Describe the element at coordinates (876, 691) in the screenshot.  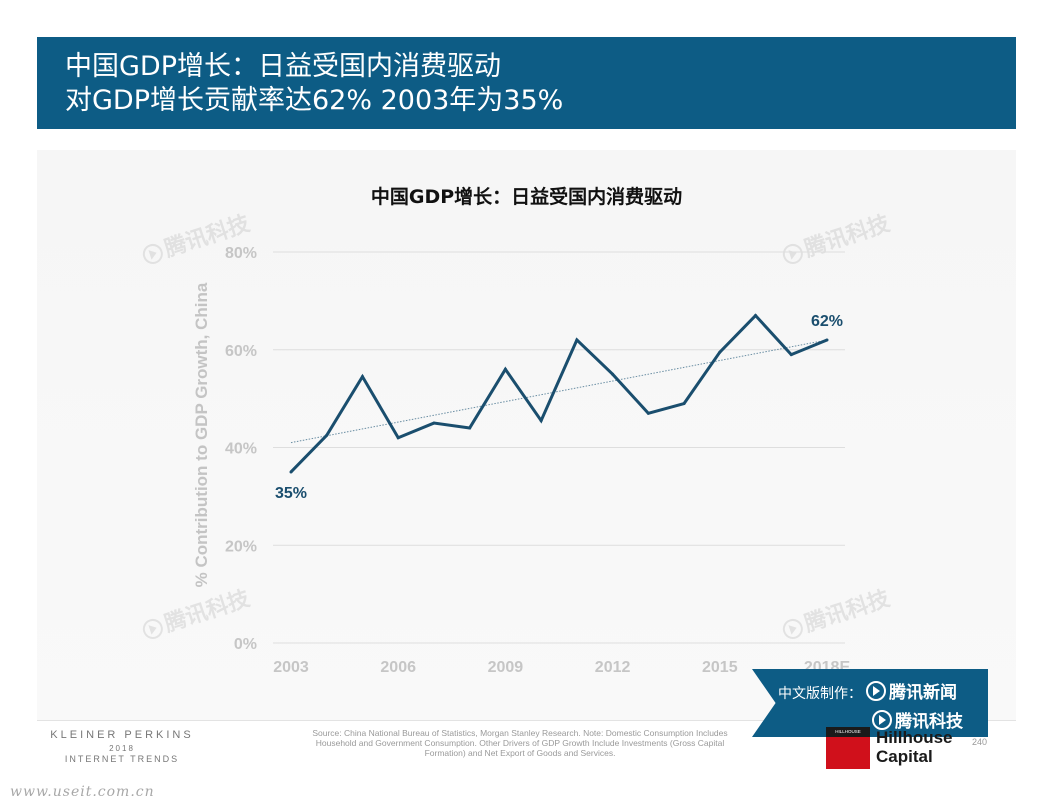
I see `tencent-news-logo-icon` at that location.